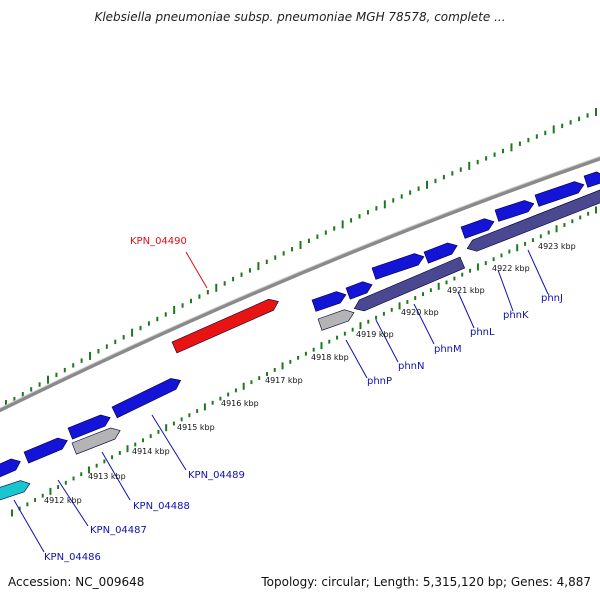 The width and height of the screenshot is (600, 600). I want to click on coordinate-label: 4919 kbp, so click(375, 334).